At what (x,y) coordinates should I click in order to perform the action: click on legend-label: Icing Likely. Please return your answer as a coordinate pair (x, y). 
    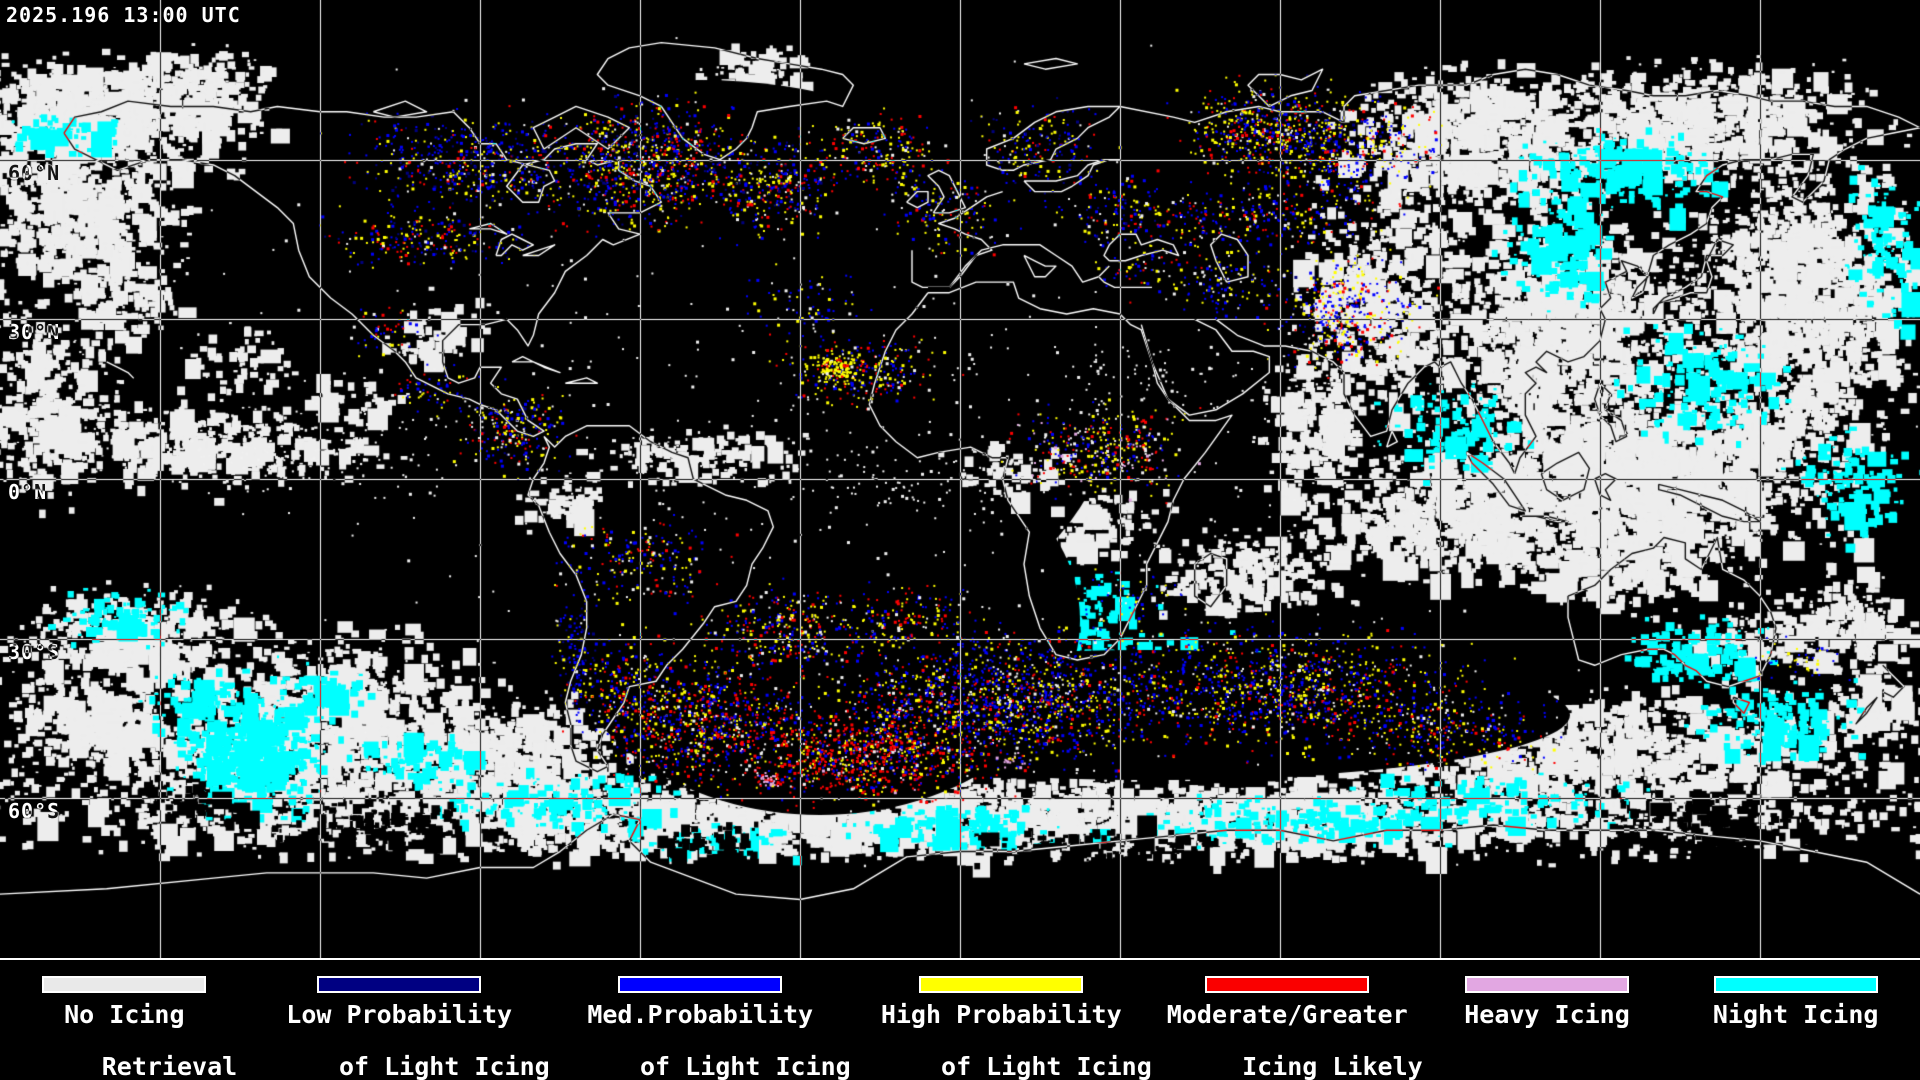
    Looking at the image, I should click on (1332, 1066).